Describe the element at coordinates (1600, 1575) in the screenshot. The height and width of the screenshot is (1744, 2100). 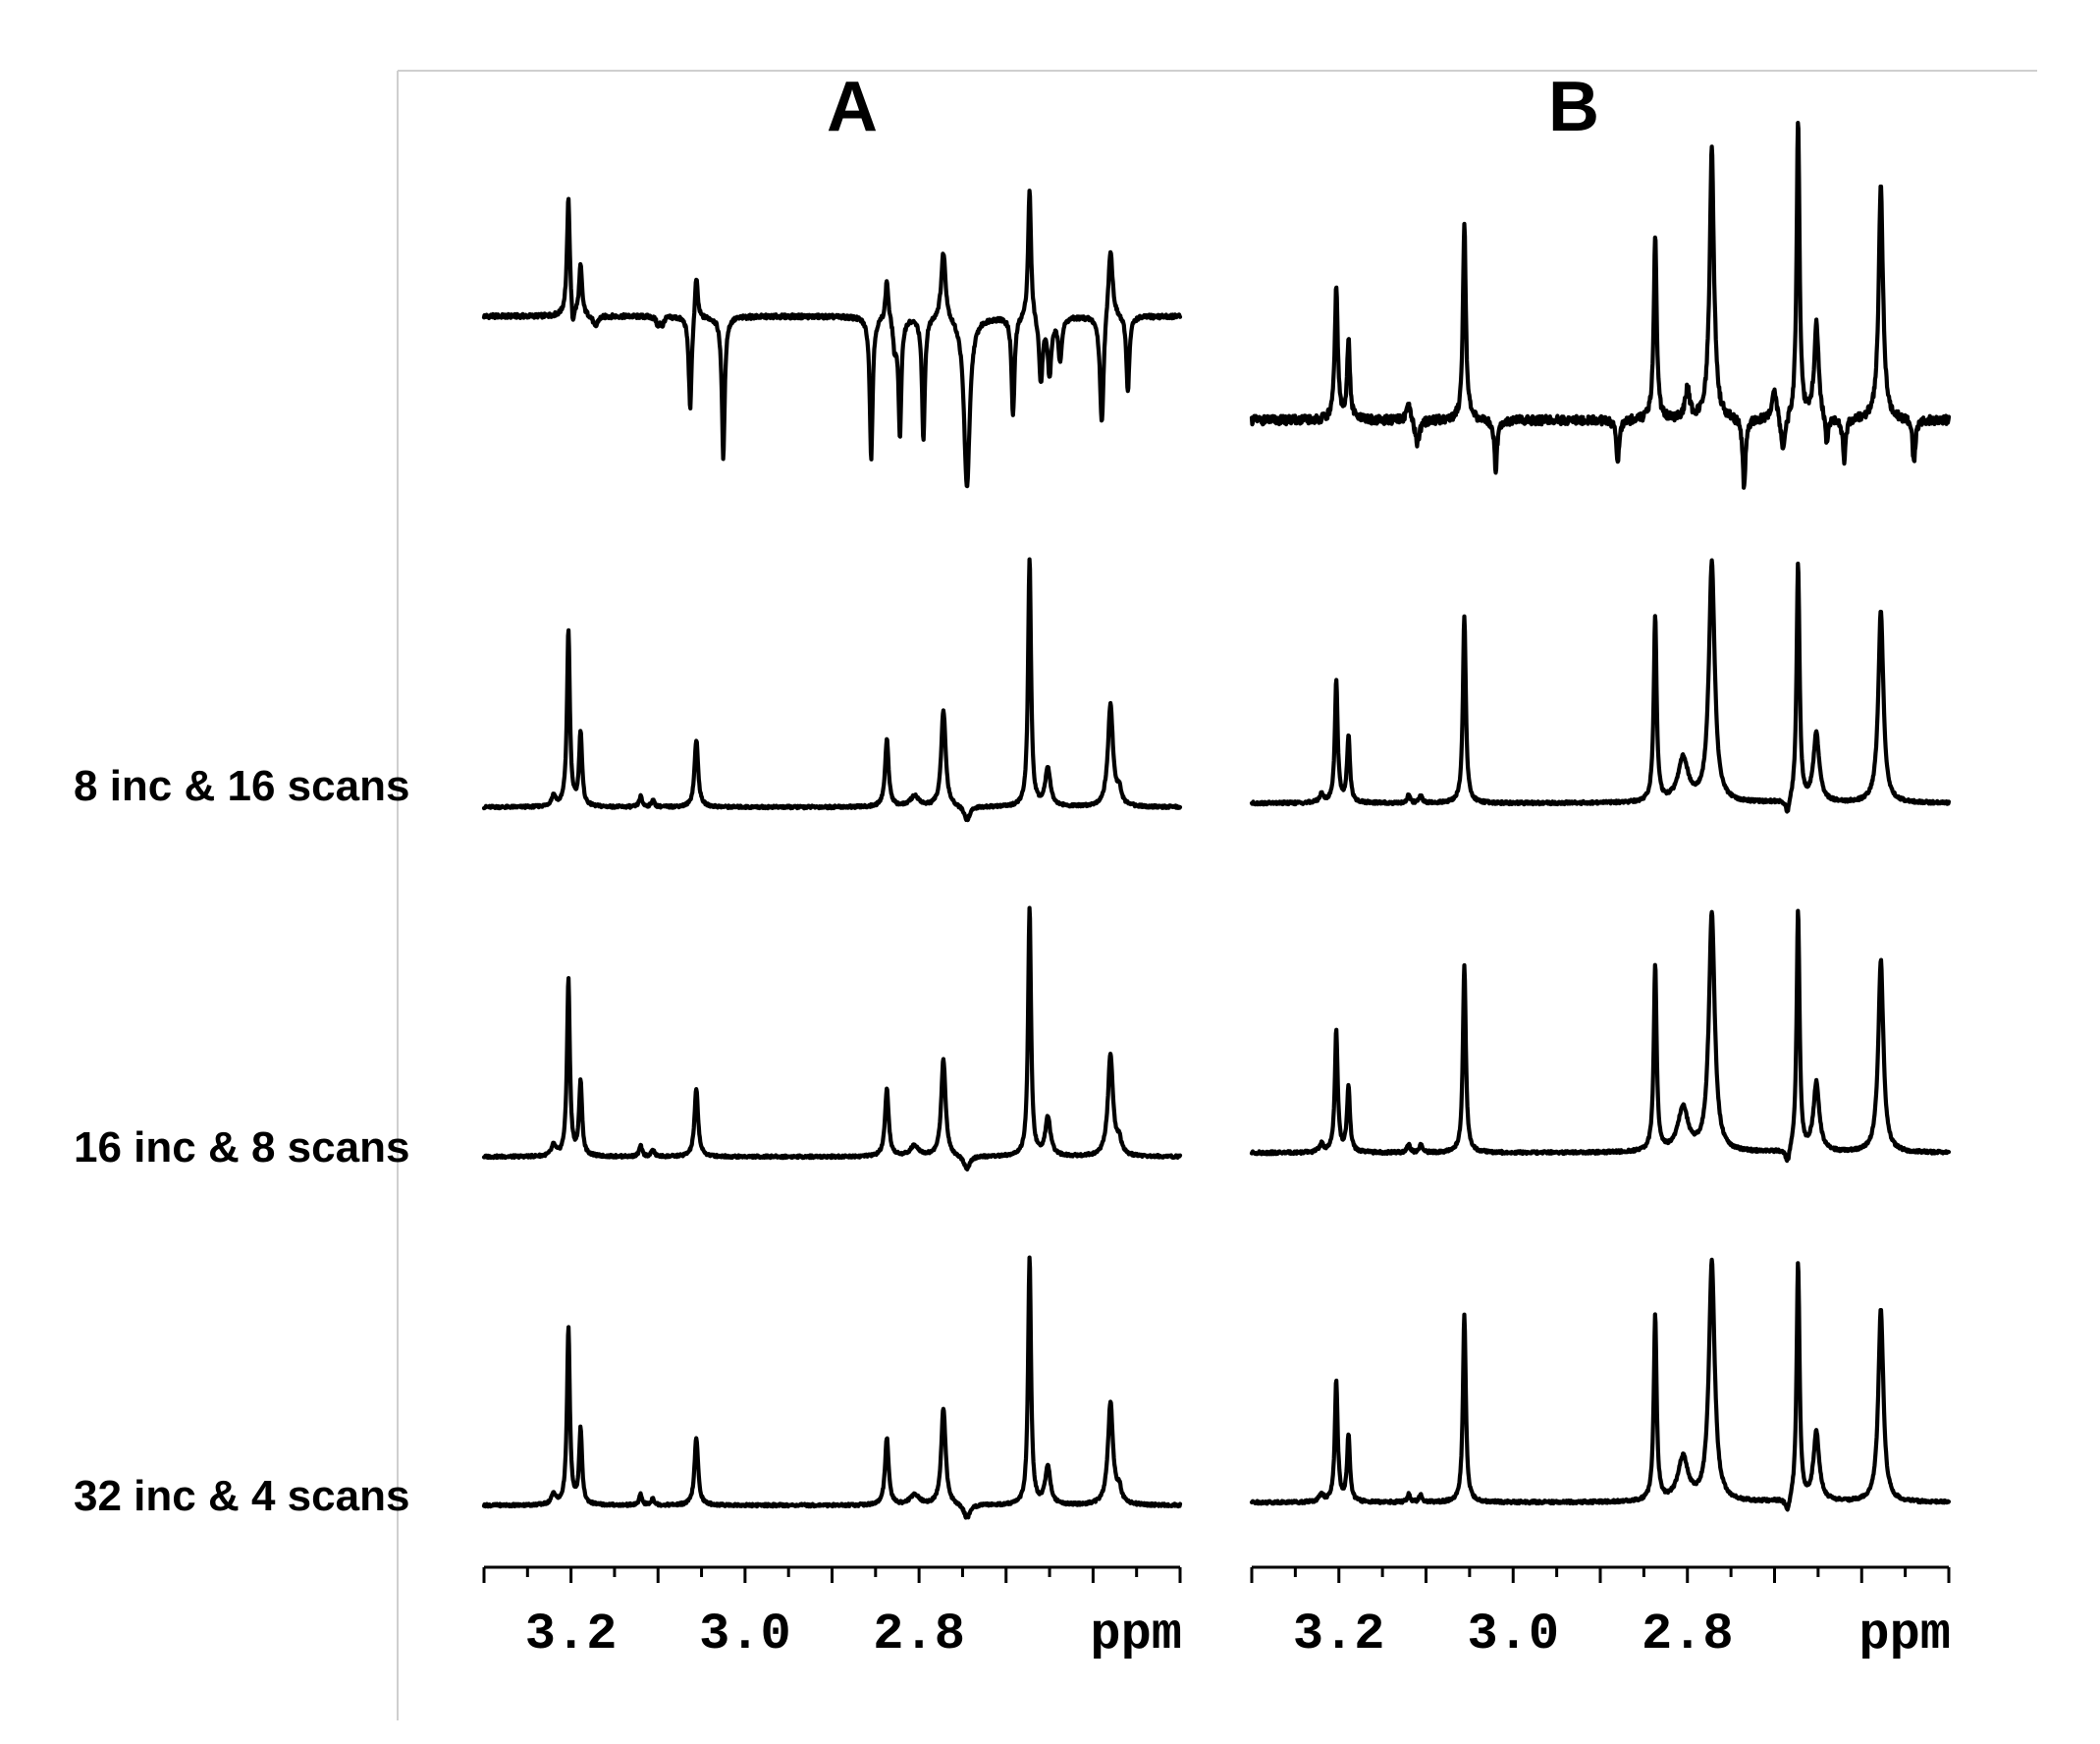
I see `x-axis-ticks-b` at that location.